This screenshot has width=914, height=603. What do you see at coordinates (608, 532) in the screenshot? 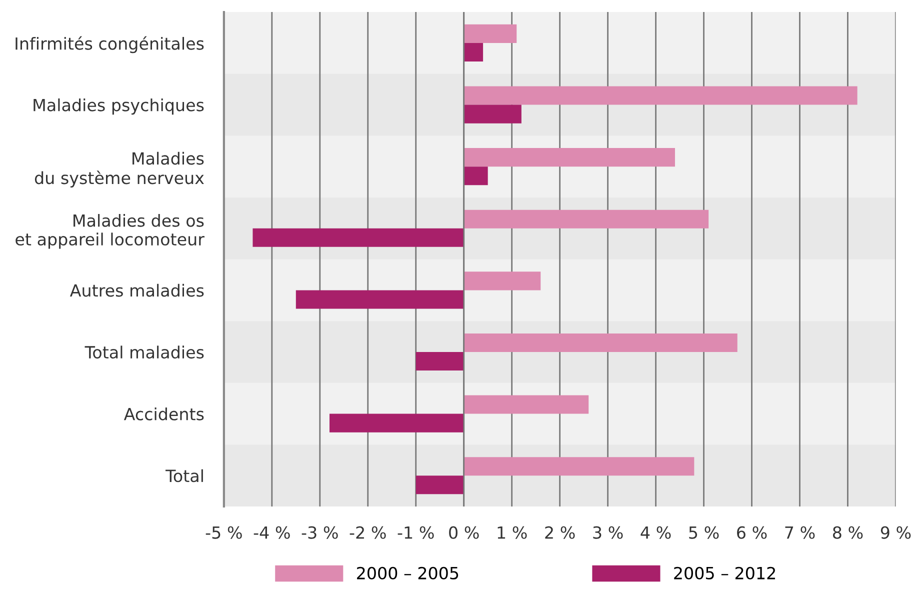
I see `x-tick-label: 3 %` at bounding box center [608, 532].